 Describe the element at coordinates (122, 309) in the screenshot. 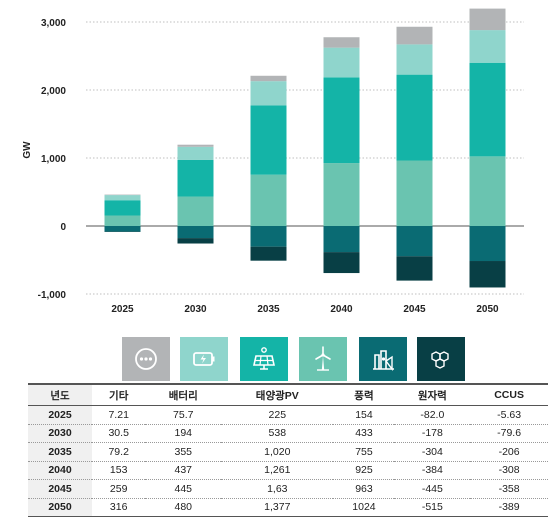

I see `x-tick-label: 2025` at that location.